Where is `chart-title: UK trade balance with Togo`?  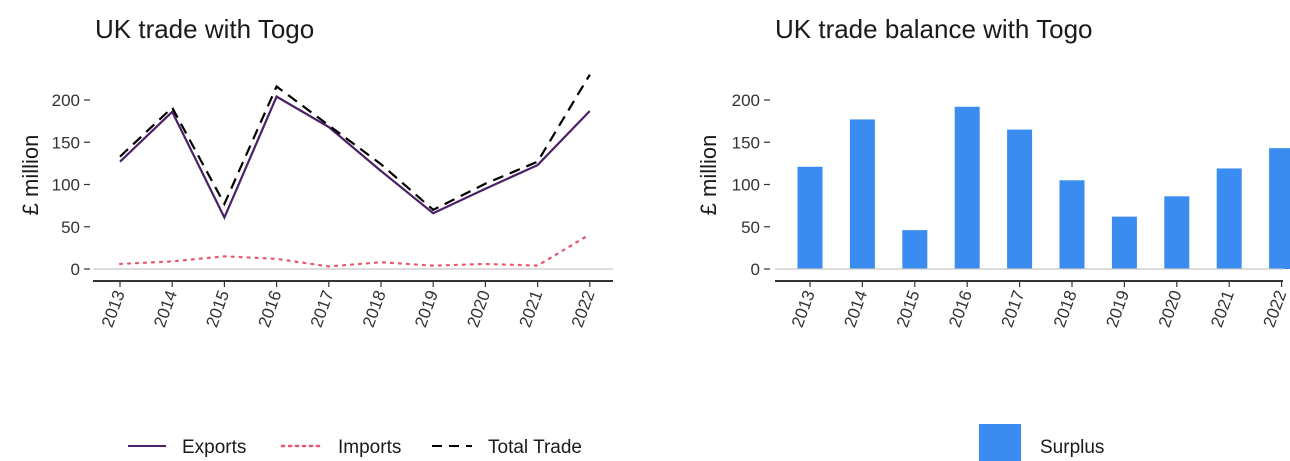
chart-title: UK trade balance with Togo is located at coordinates (934, 29).